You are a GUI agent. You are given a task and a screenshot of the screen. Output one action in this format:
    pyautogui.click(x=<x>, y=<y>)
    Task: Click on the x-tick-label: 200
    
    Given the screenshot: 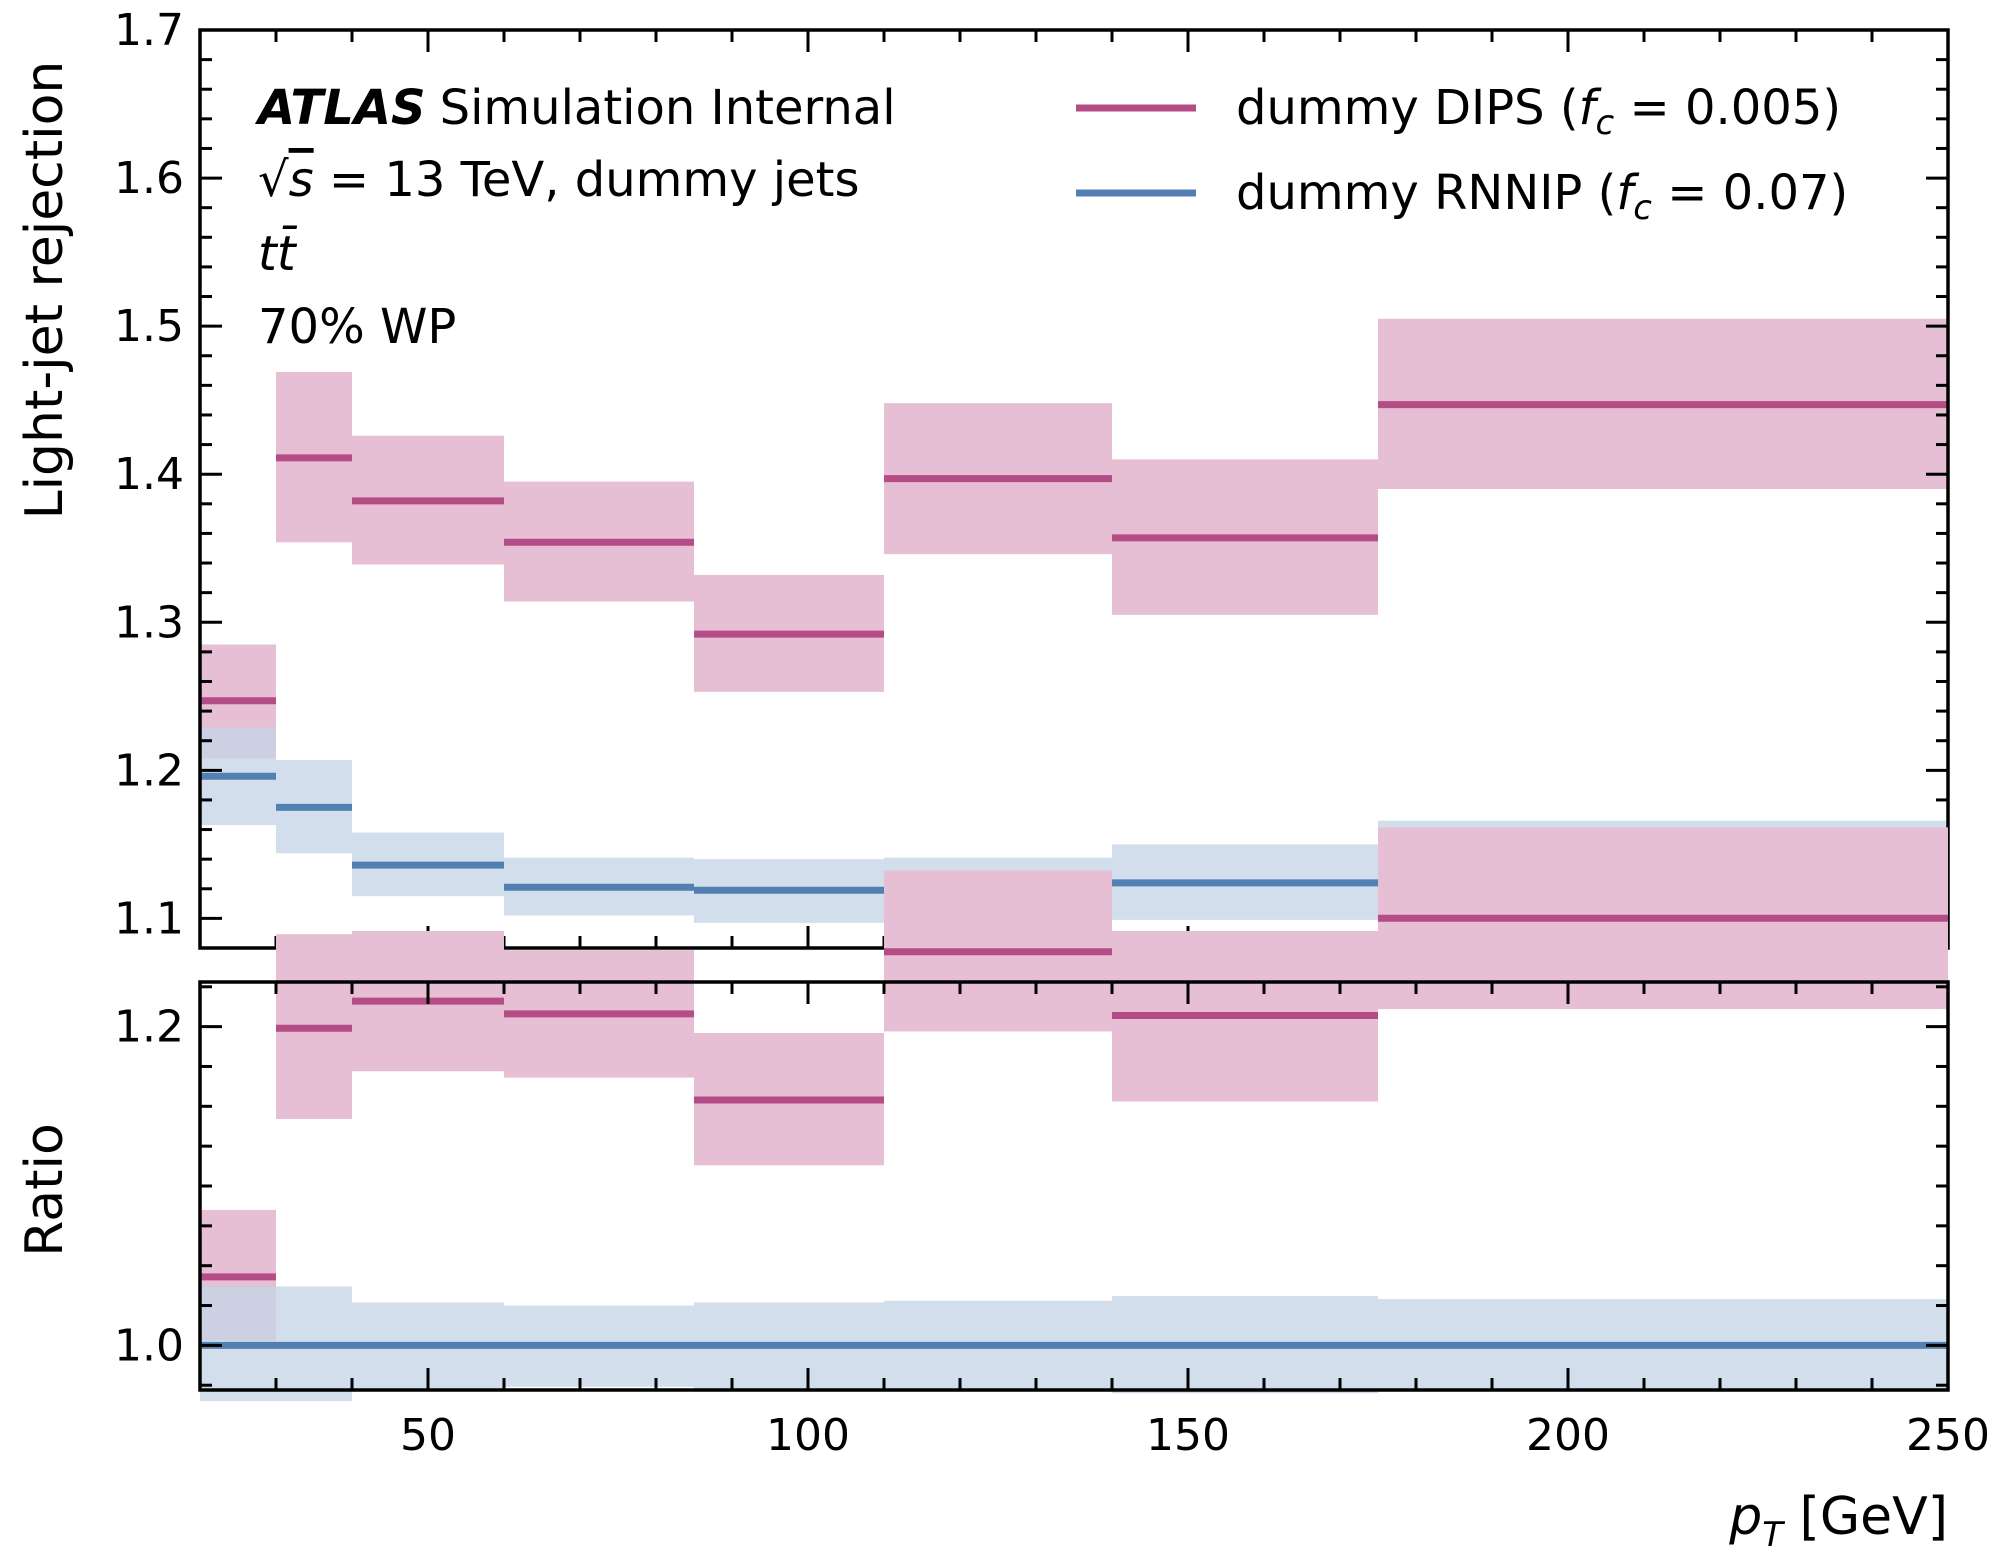 What is the action you would take?
    pyautogui.click(x=1568, y=1435)
    